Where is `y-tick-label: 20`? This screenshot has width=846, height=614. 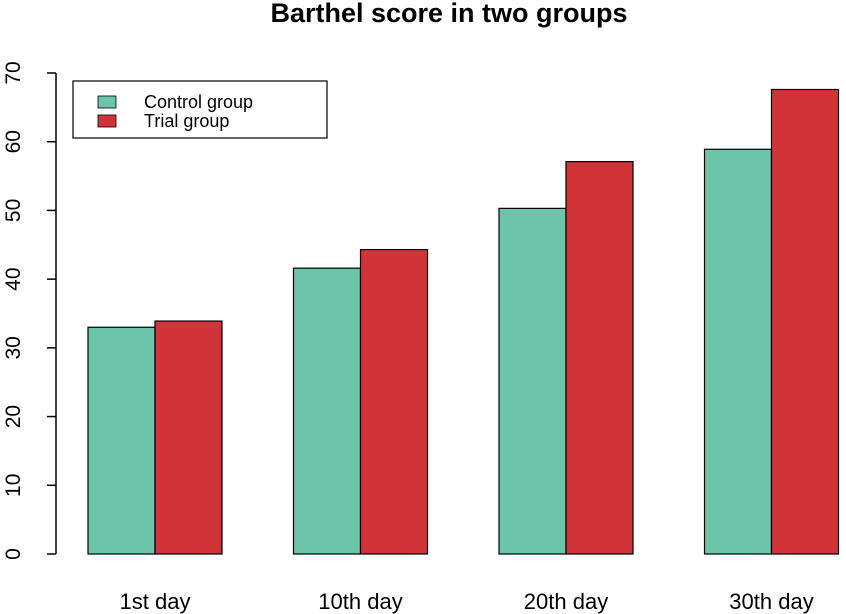 y-tick-label: 20 is located at coordinates (13, 416).